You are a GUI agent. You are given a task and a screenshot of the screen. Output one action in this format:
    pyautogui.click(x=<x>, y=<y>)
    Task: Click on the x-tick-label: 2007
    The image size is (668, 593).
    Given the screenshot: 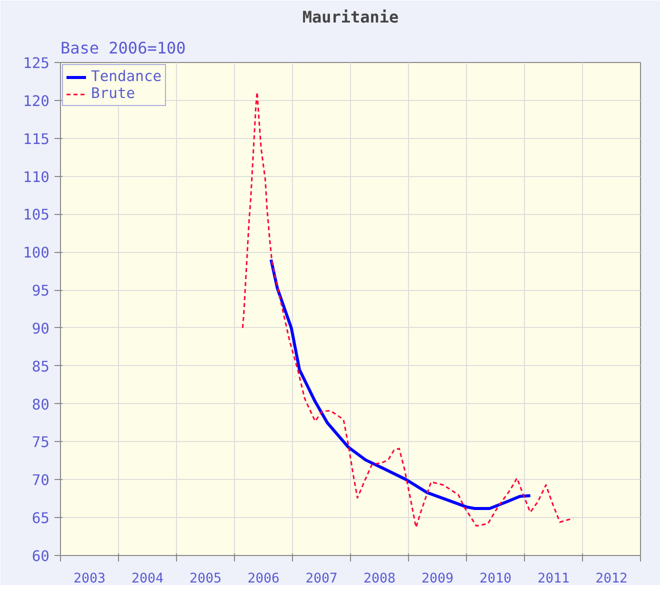 What is the action you would take?
    pyautogui.click(x=321, y=579)
    